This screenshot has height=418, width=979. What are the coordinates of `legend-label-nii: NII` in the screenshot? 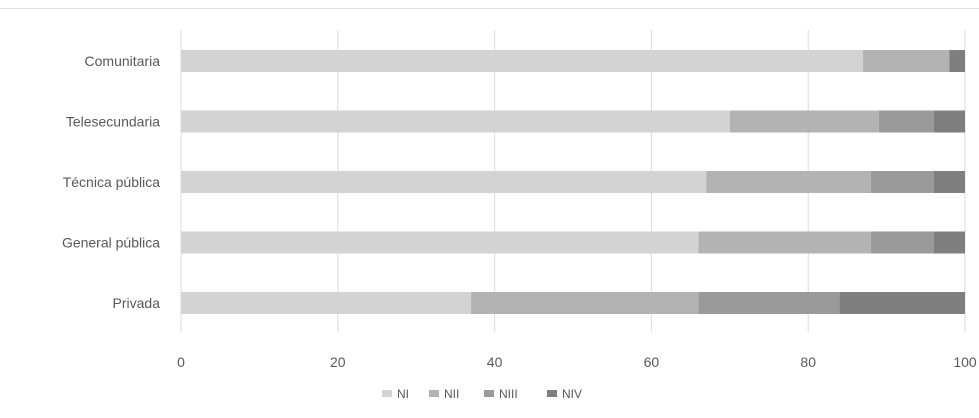 It's located at (451, 394).